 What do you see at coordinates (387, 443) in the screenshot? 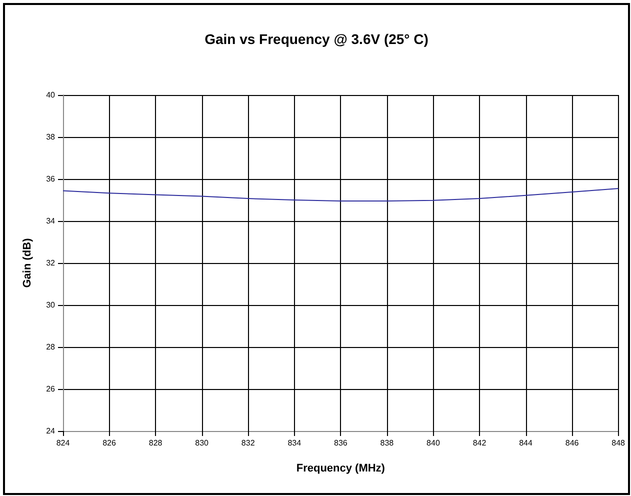
I see `x-tick-label: 838` at bounding box center [387, 443].